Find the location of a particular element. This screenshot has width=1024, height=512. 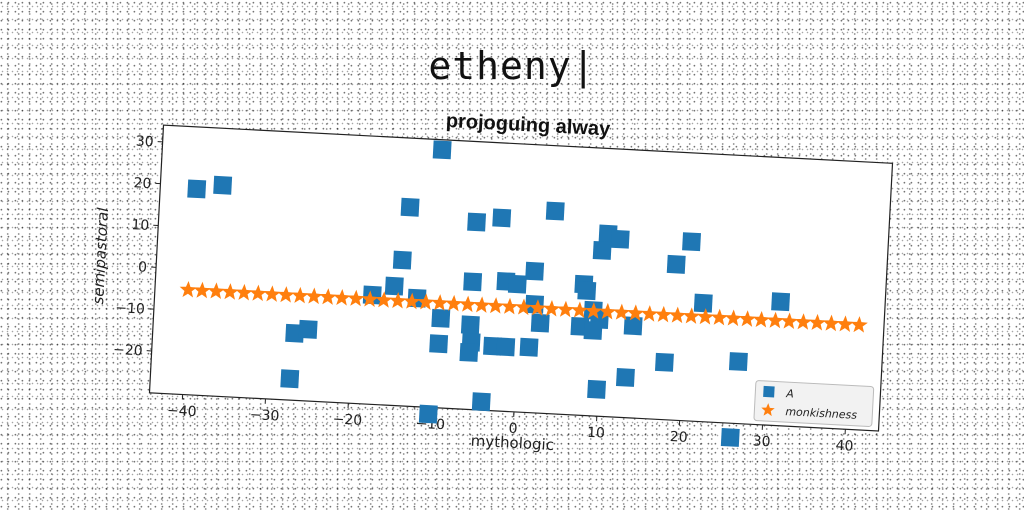

x-tick-label: 20 is located at coordinates (678, 437).